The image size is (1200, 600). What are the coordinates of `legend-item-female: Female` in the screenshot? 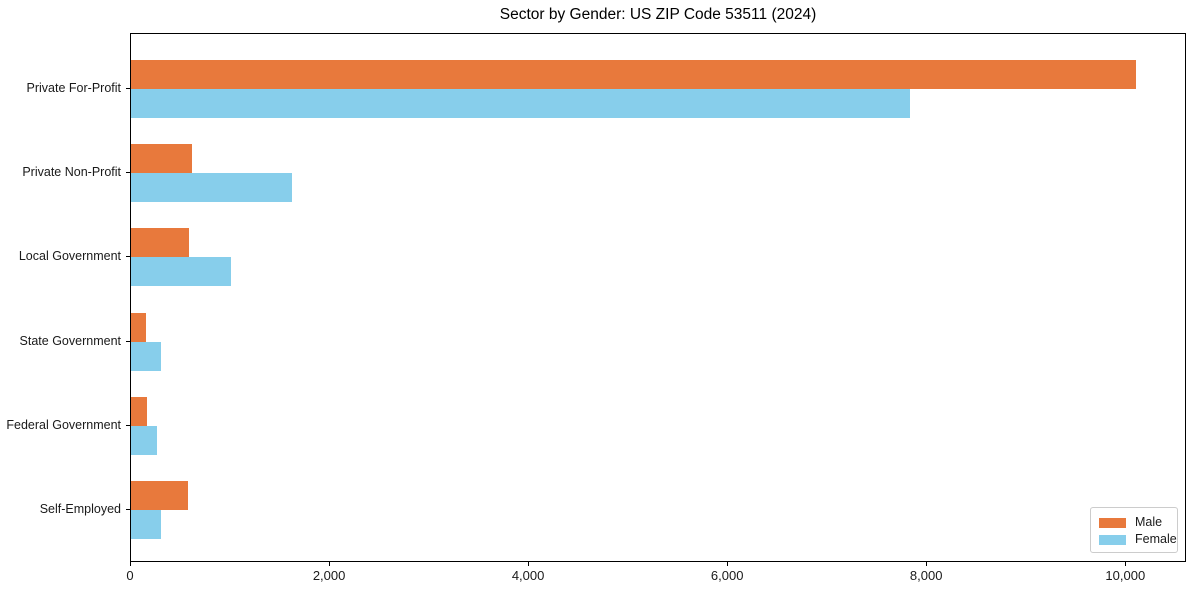 It's located at (1138, 539).